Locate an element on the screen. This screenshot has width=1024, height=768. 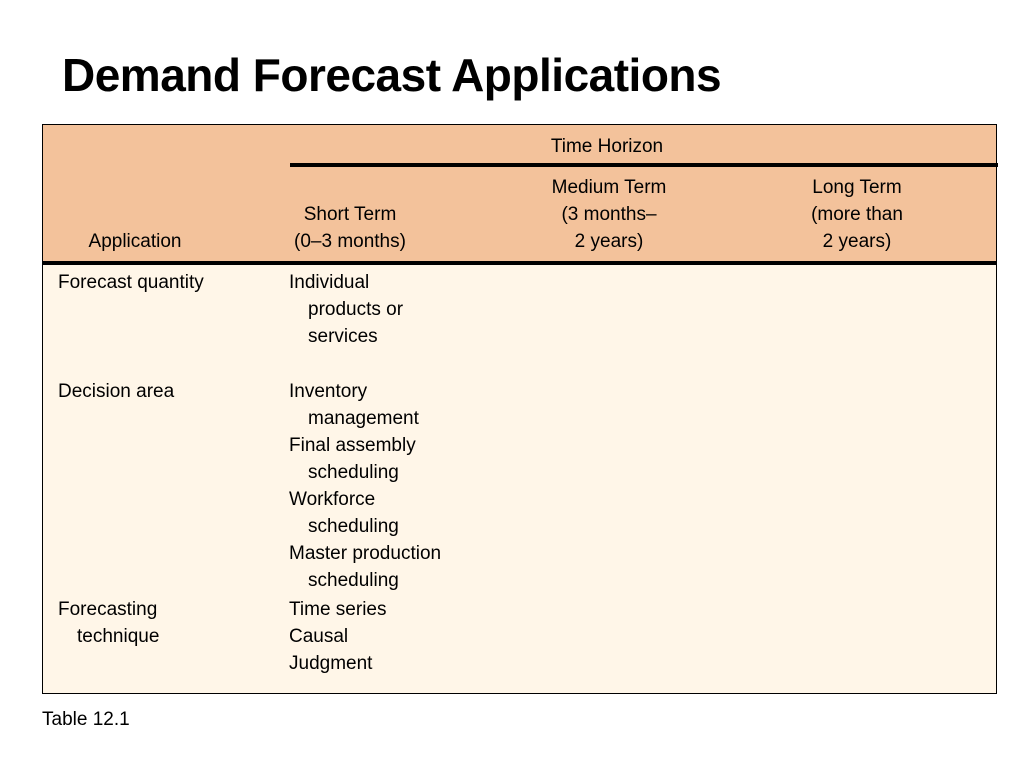
row-label-line: Decision area is located at coordinates (116, 391).